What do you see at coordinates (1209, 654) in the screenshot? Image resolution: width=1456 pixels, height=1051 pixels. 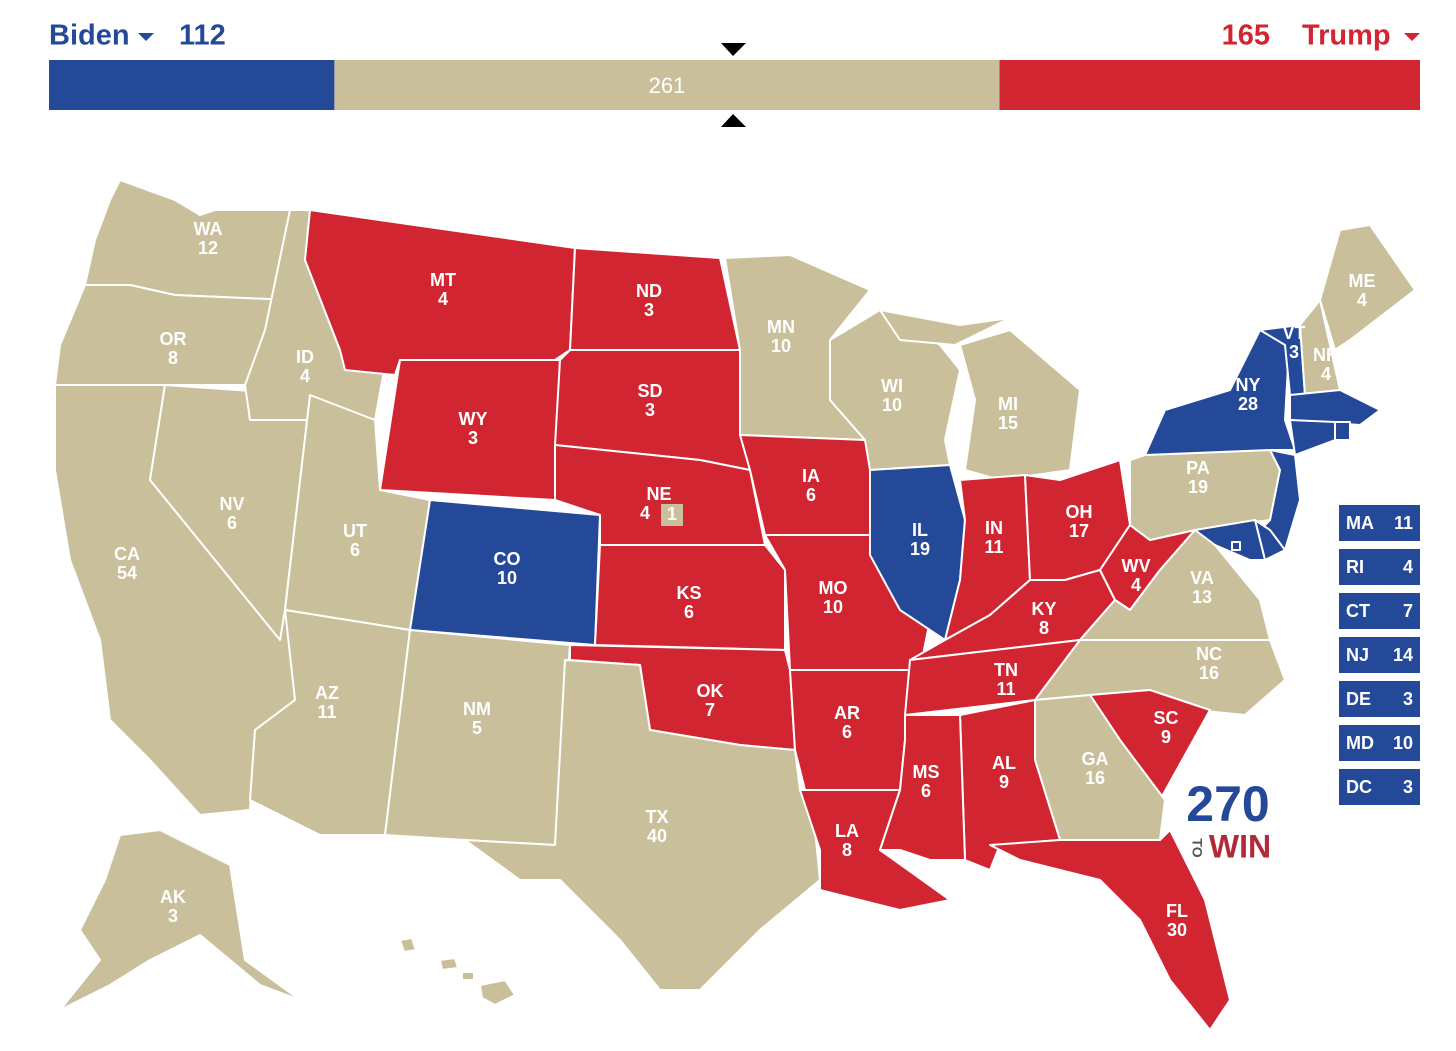 I see `state-abbr: NC` at bounding box center [1209, 654].